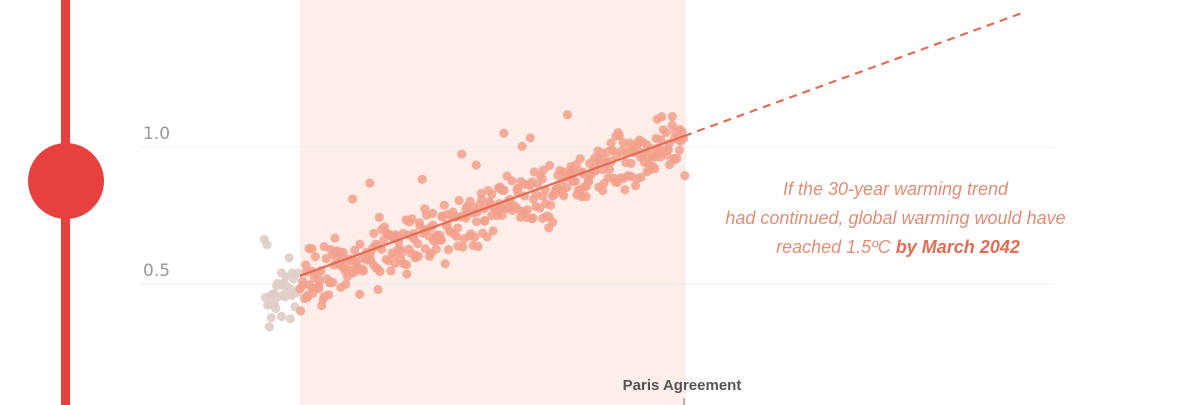 The height and width of the screenshot is (405, 1180). I want to click on y-tick-label-0.5: 0.5, so click(156, 271).